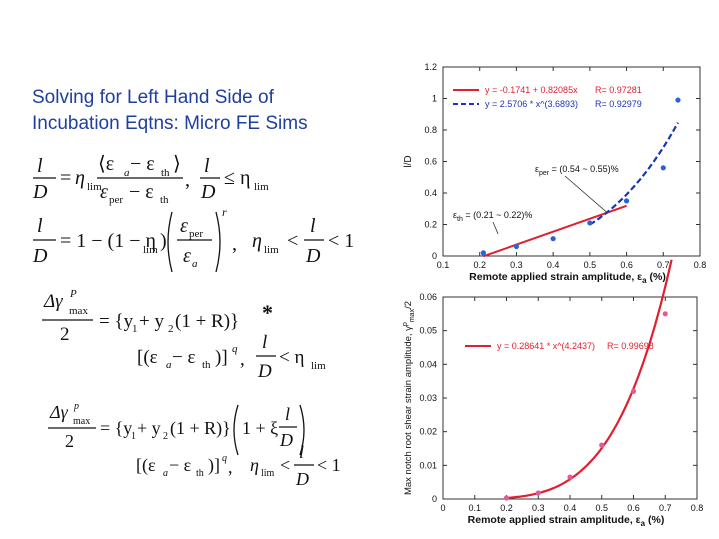 This screenshot has width=719, height=539. Describe the element at coordinates (700, 265) in the screenshot. I see `x-tick-label: 0.8` at that location.